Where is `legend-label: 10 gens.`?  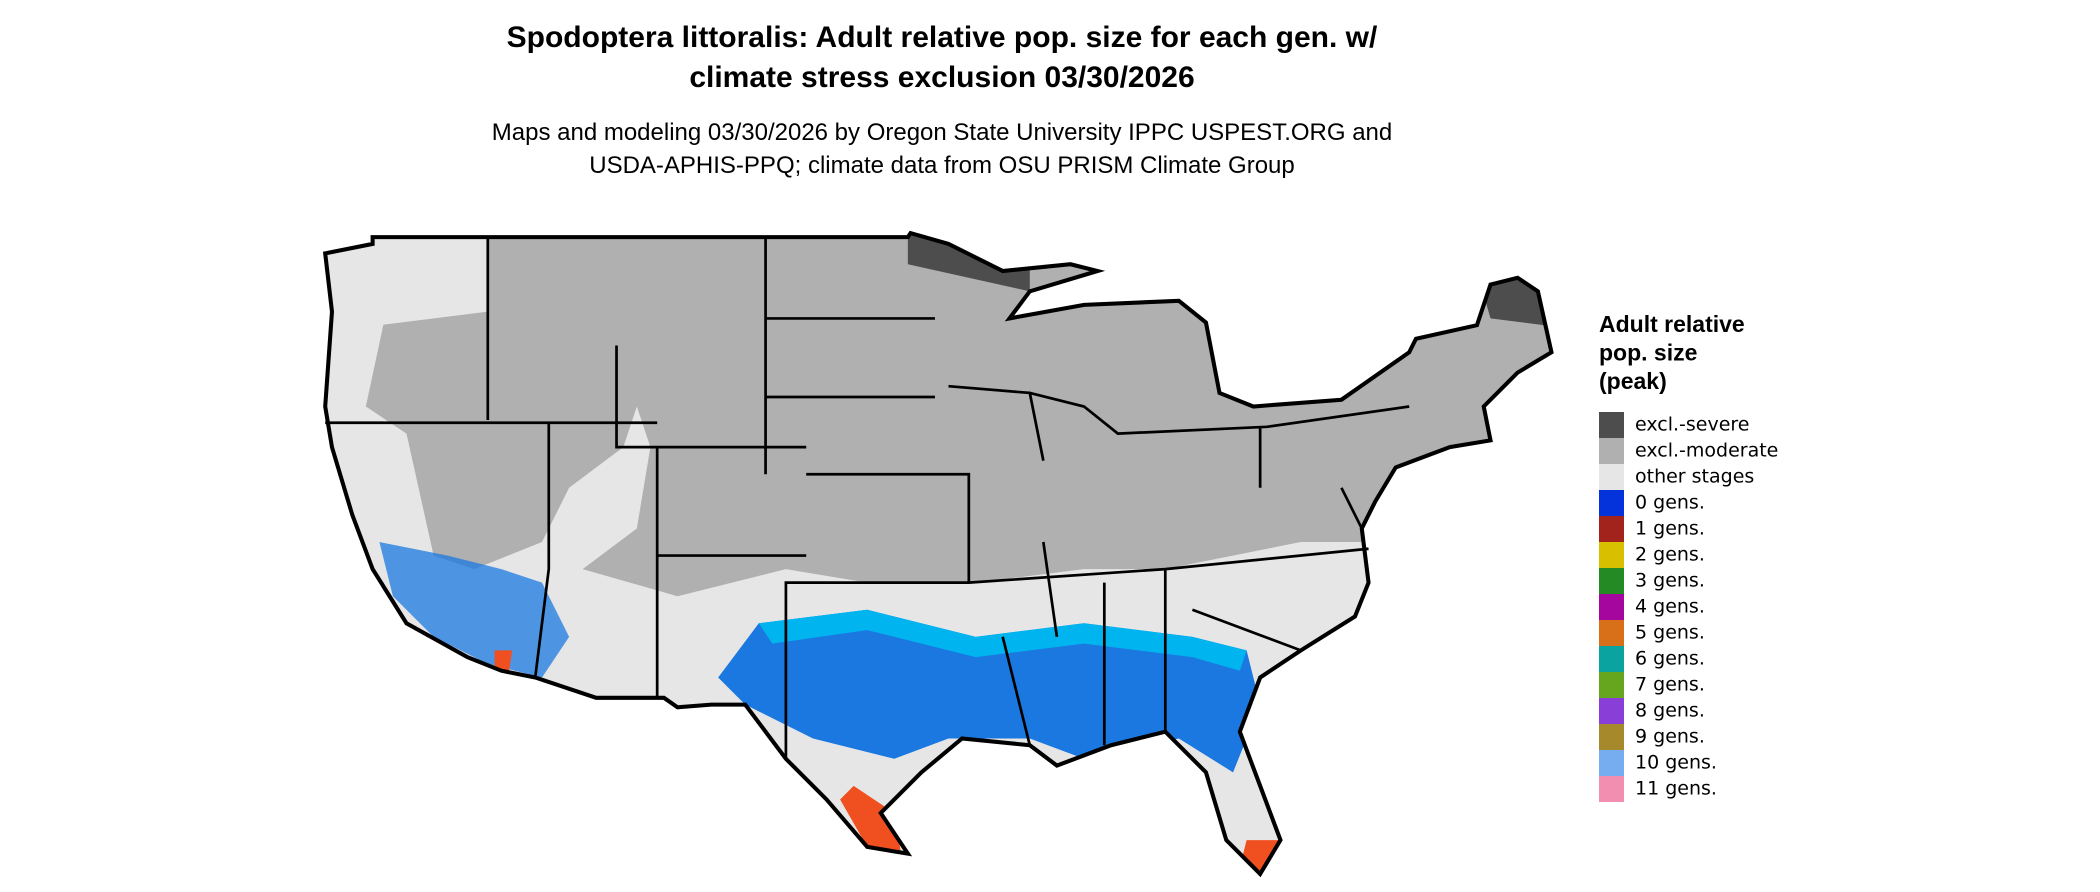 legend-label: 10 gens. is located at coordinates (1676, 763).